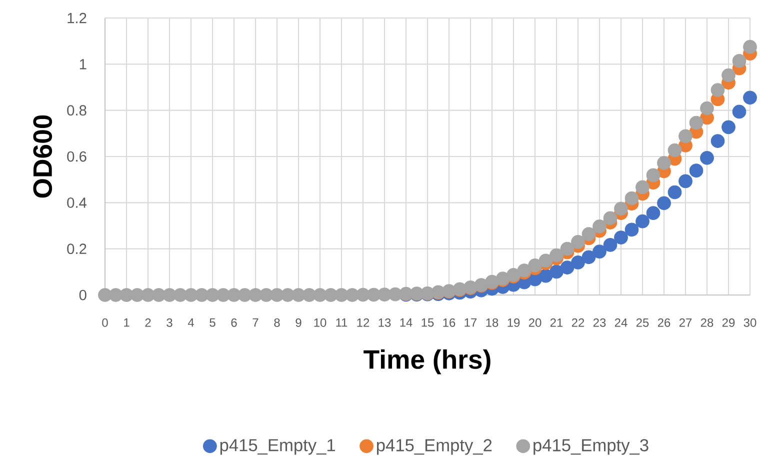 The image size is (762, 469). Describe the element at coordinates (127, 322) in the screenshot. I see `x-tick-label: 1` at that location.